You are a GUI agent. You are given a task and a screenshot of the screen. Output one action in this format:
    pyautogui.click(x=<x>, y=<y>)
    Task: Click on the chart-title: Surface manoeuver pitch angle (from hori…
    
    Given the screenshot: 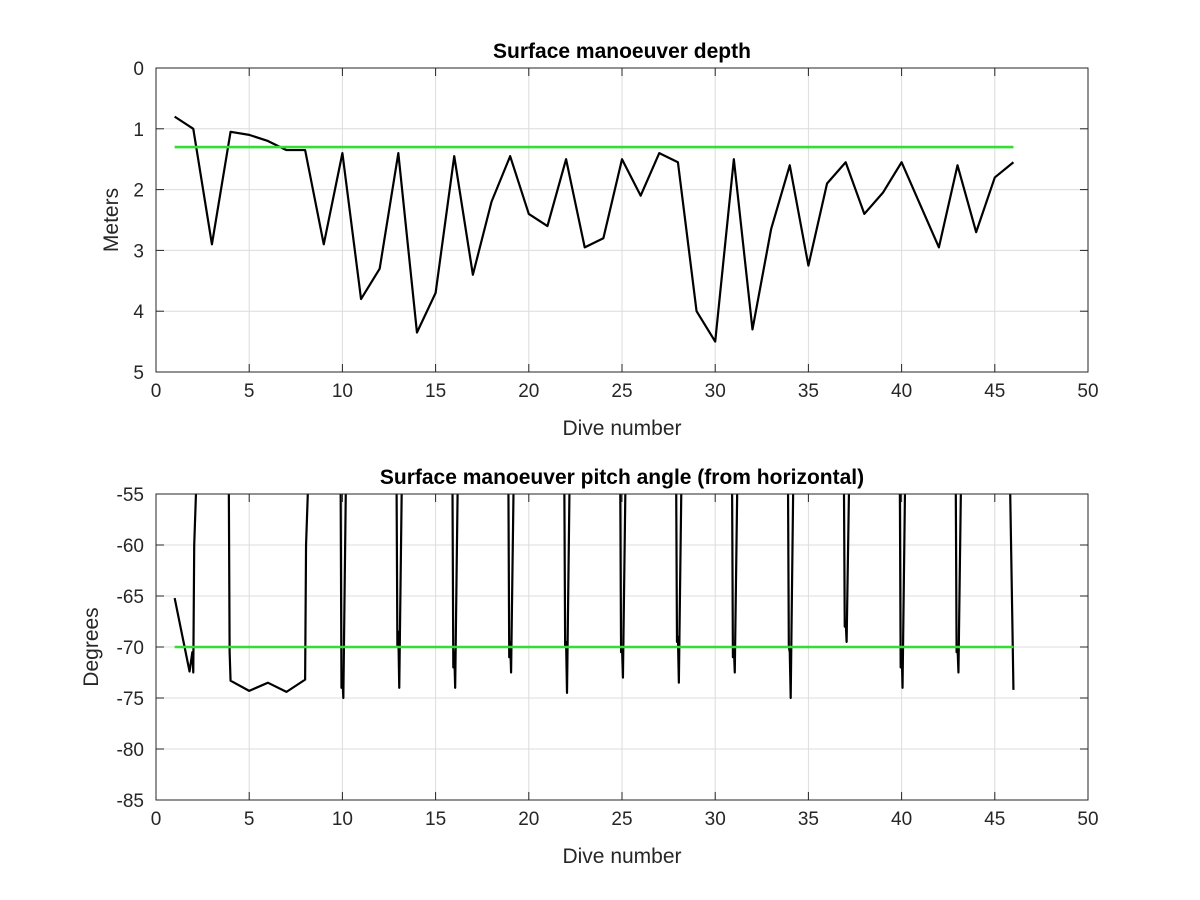 What is the action you would take?
    pyautogui.click(x=622, y=477)
    